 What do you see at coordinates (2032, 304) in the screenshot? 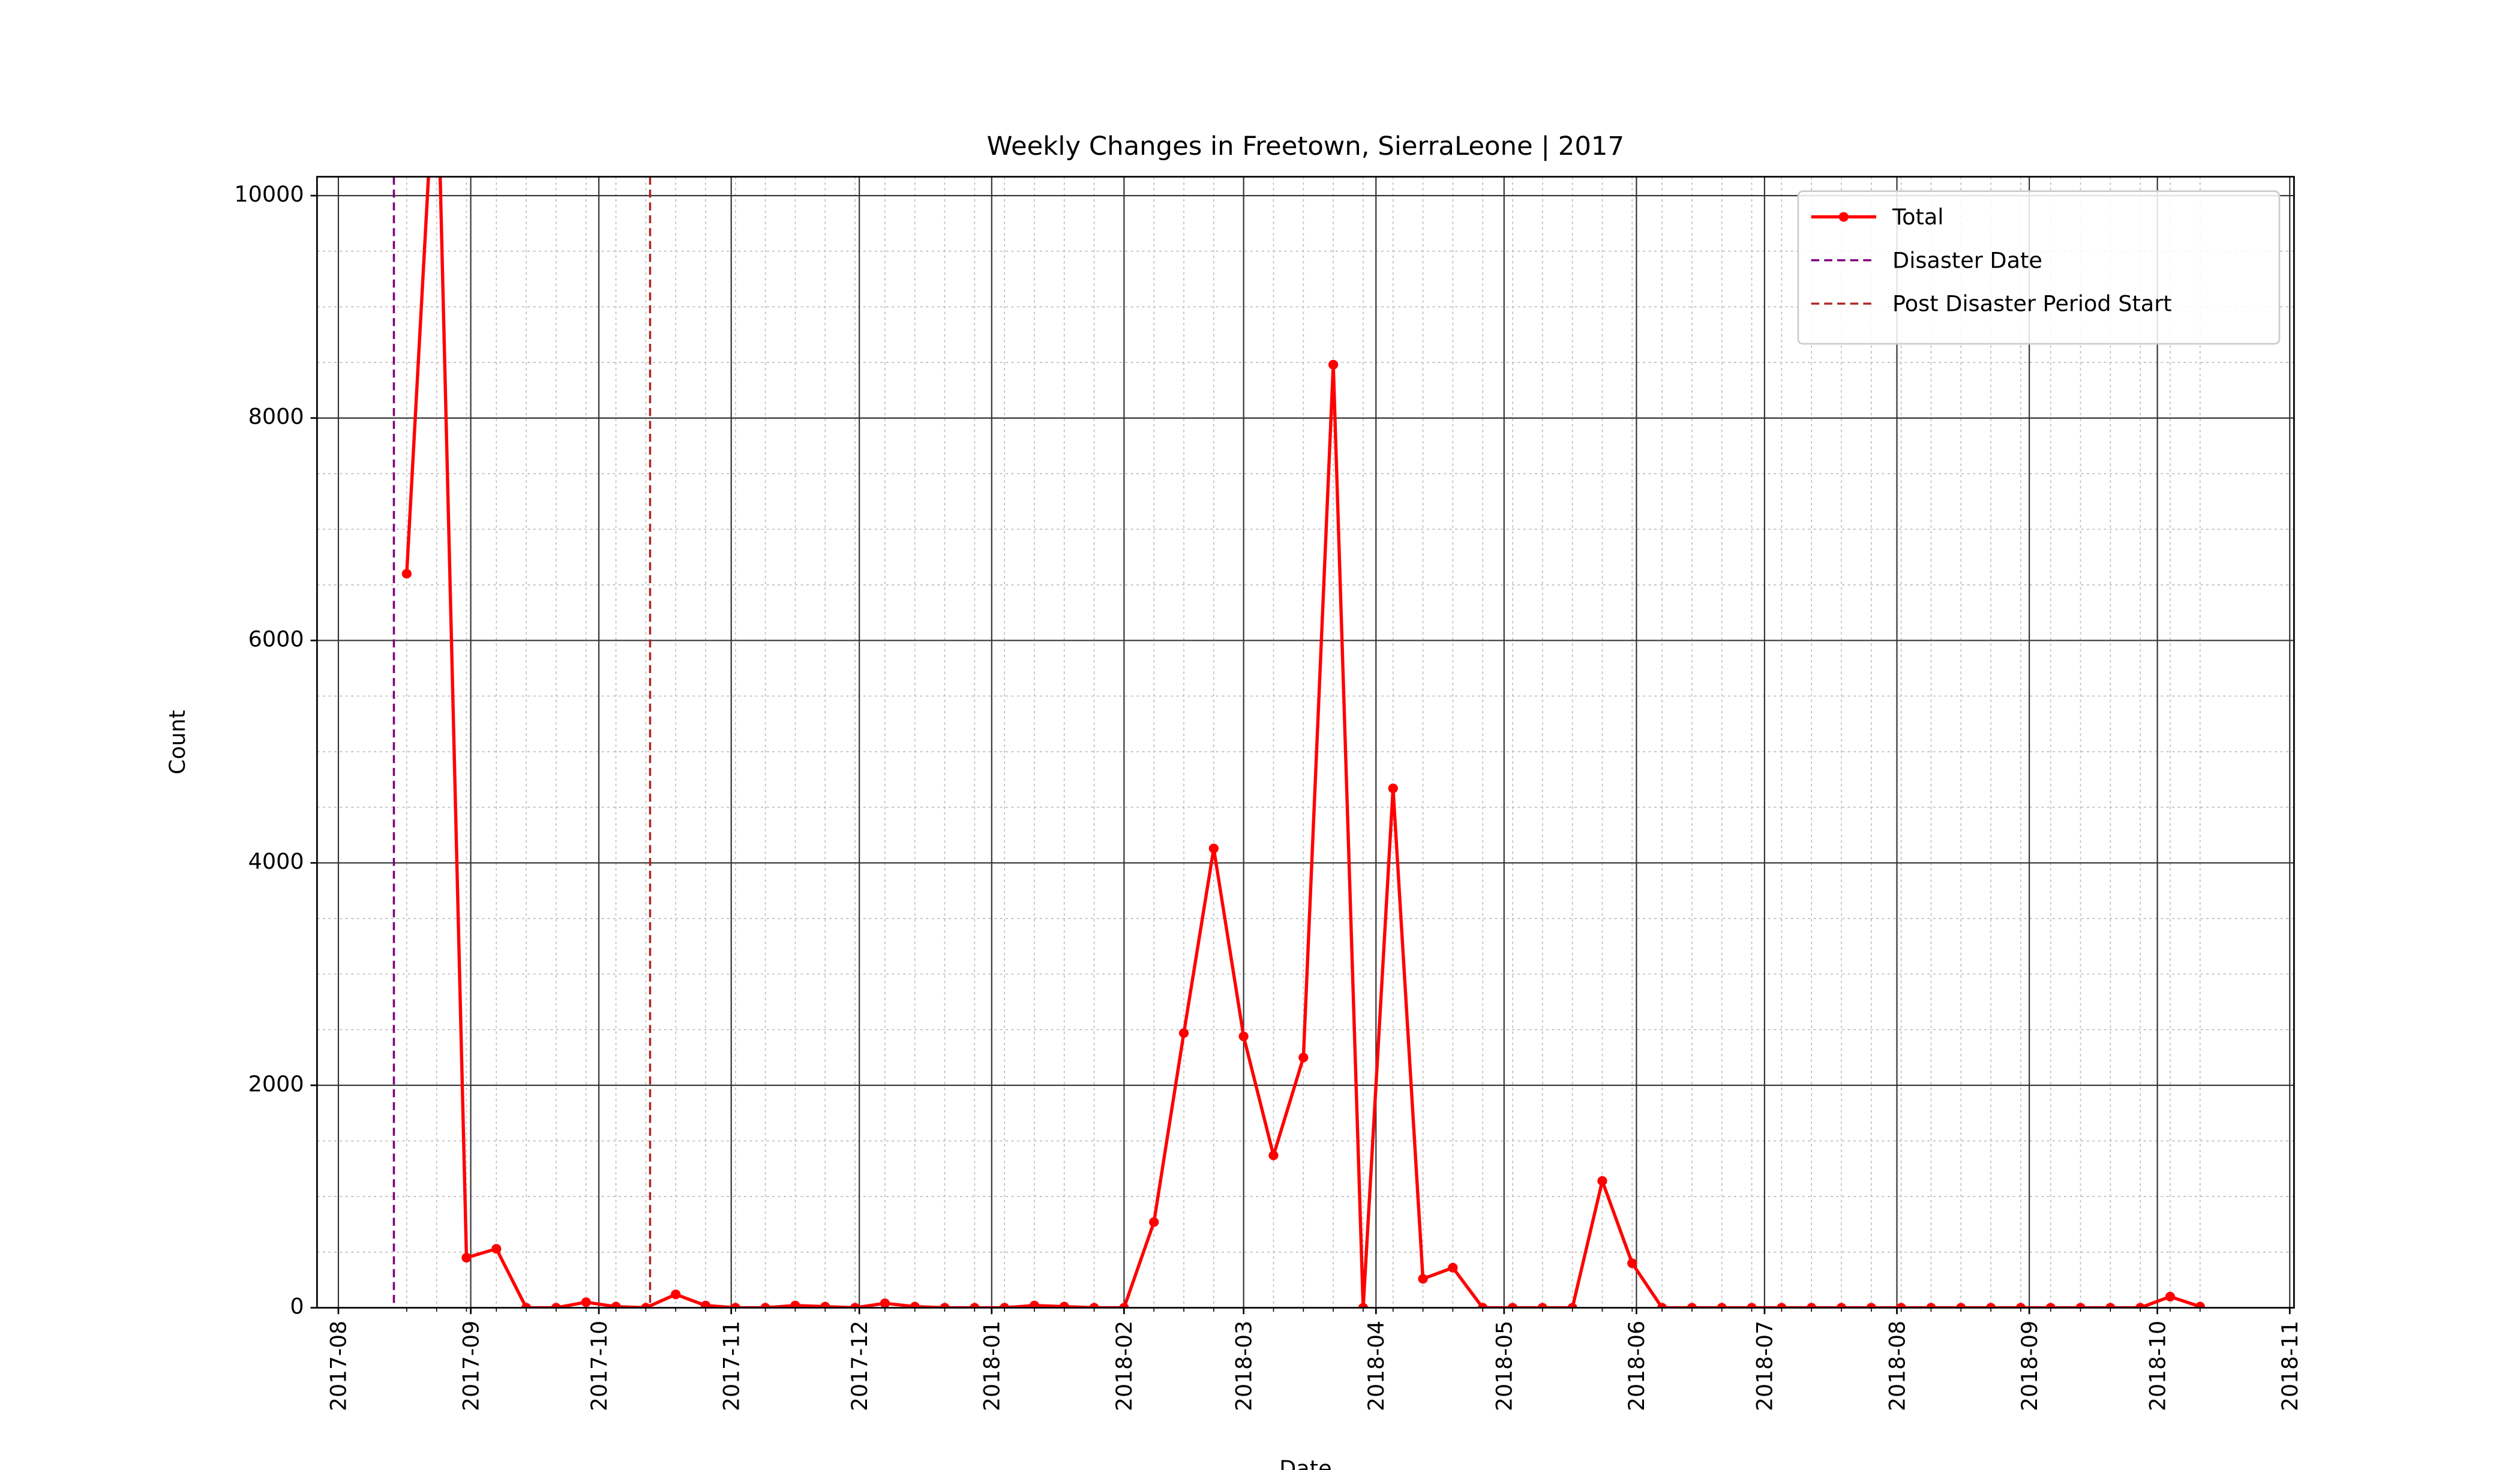
I see `legend-label: Post Disaster Period Start` at bounding box center [2032, 304].